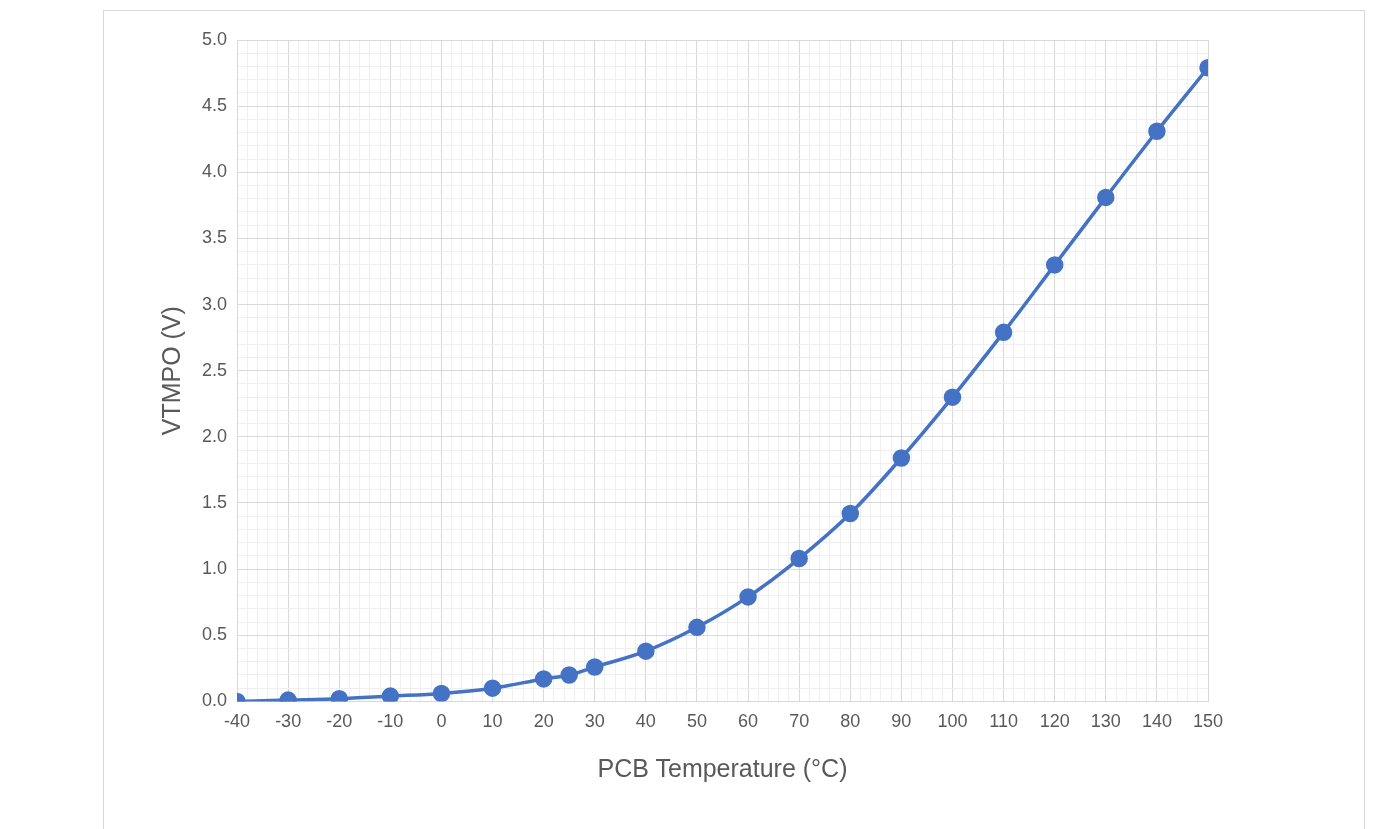 This screenshot has width=1373, height=829. What do you see at coordinates (799, 721) in the screenshot?
I see `x-tick-label: 70` at bounding box center [799, 721].